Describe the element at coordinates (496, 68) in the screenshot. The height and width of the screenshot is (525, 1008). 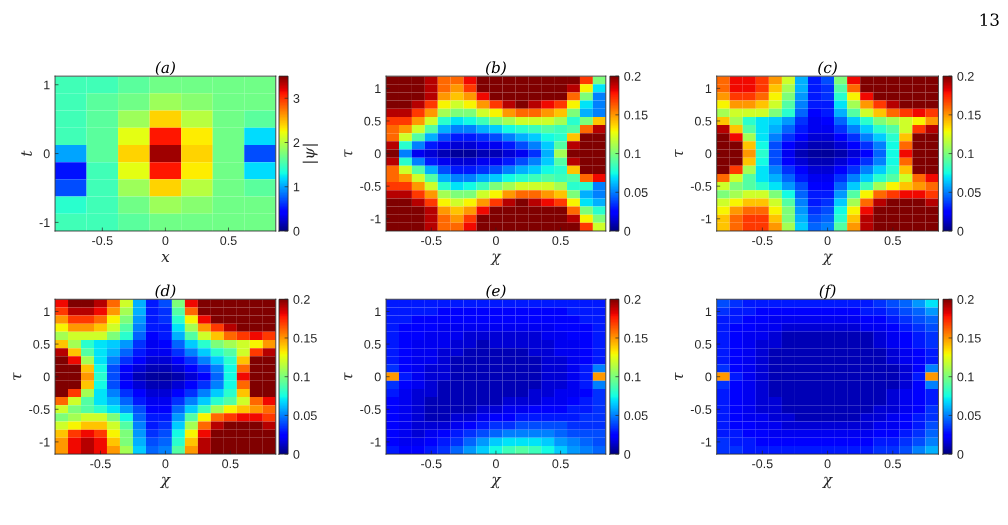
I see `chart-title: (b)` at that location.